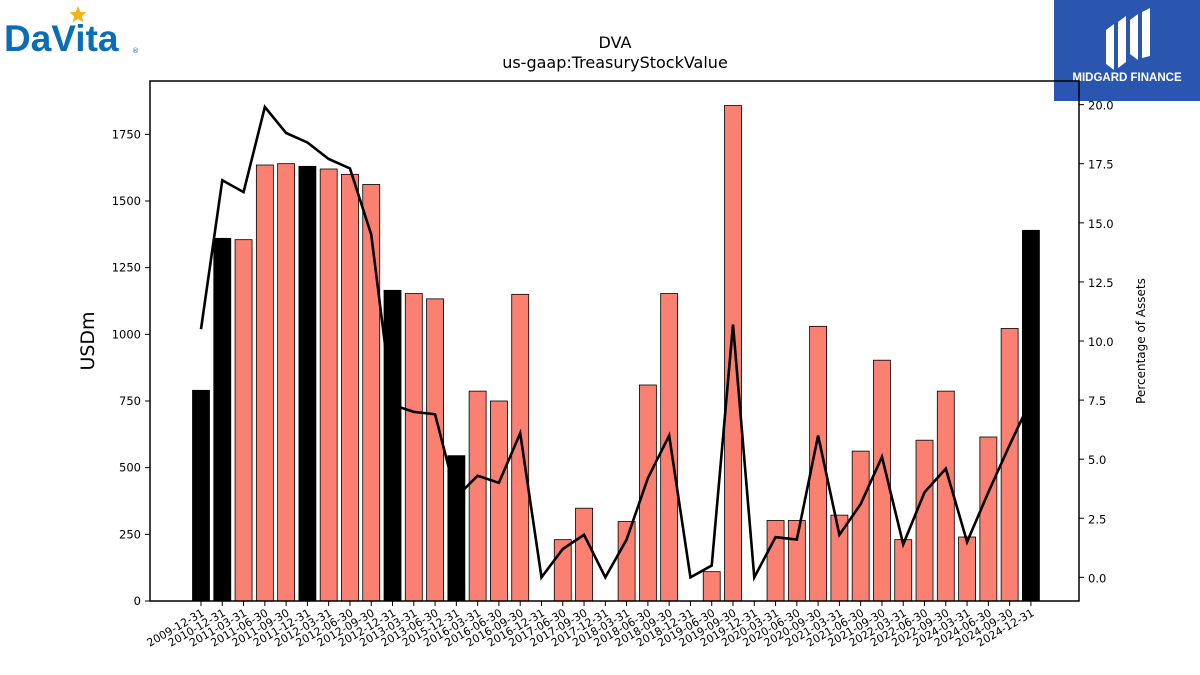 The width and height of the screenshot is (1200, 675). Describe the element at coordinates (1101, 283) in the screenshot. I see `y2-tick-label: 12.5` at that location.